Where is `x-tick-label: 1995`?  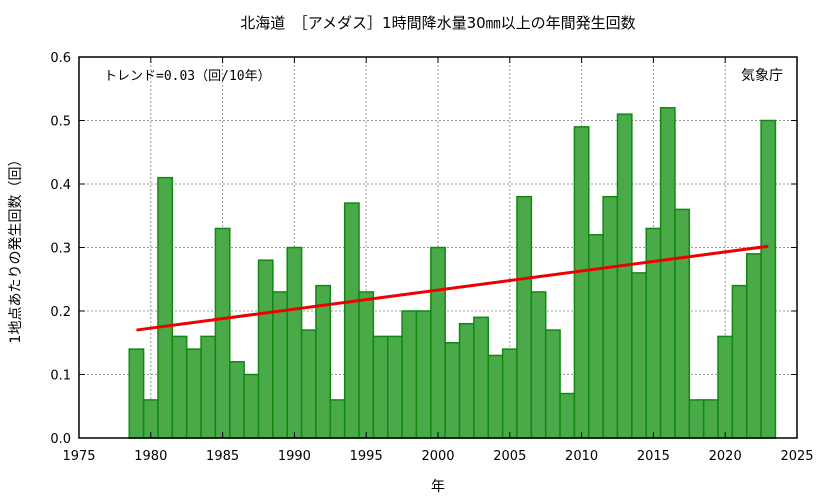
x-tick-label: 1995 is located at coordinates (366, 456).